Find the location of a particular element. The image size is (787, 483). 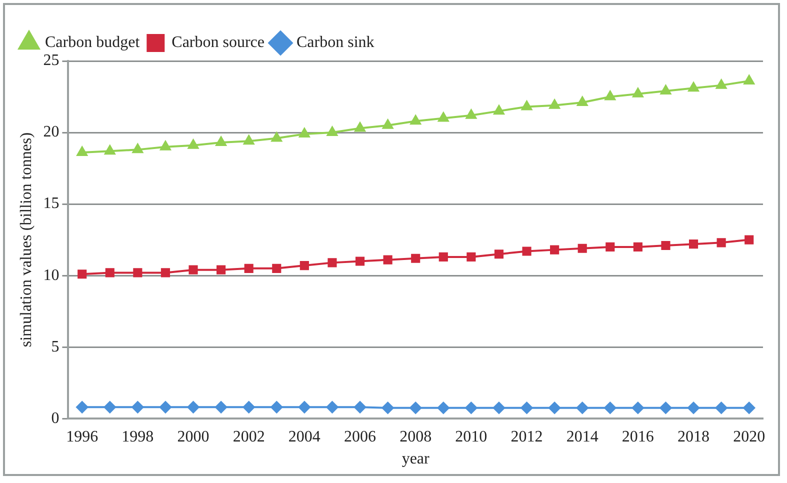

x-tick-label: 2006 is located at coordinates (360, 437).